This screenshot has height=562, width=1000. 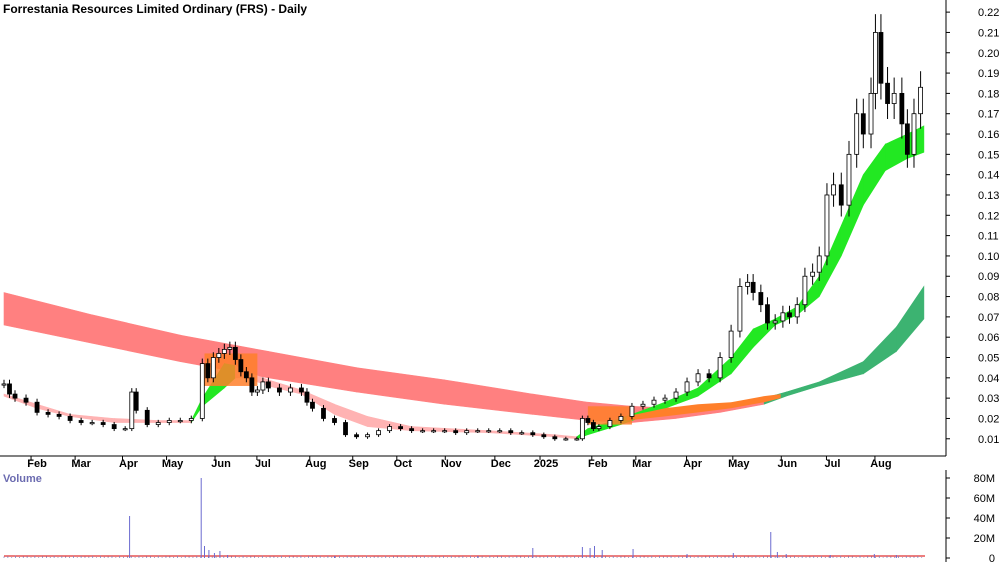 What do you see at coordinates (546, 464) in the screenshot?
I see `date-tick-label: 2025` at bounding box center [546, 464].